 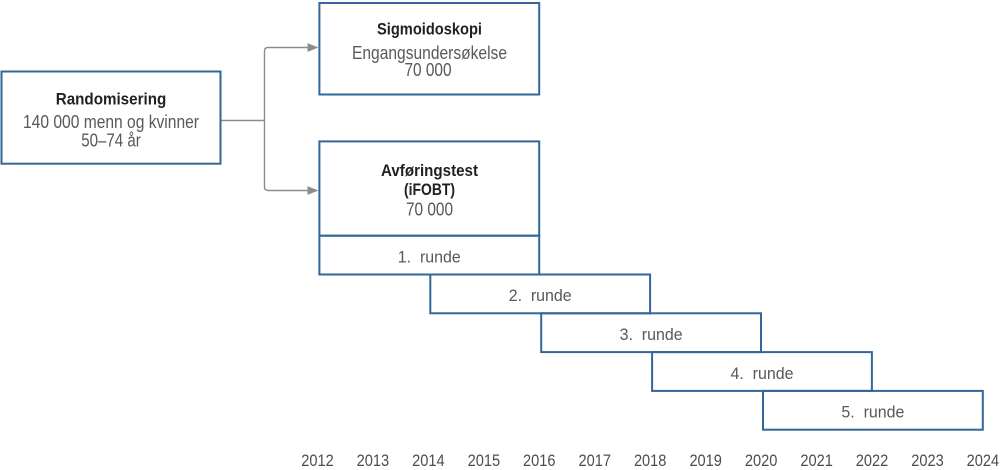 What do you see at coordinates (927, 460) in the screenshot?
I see `svg-text: 2023` at bounding box center [927, 460].